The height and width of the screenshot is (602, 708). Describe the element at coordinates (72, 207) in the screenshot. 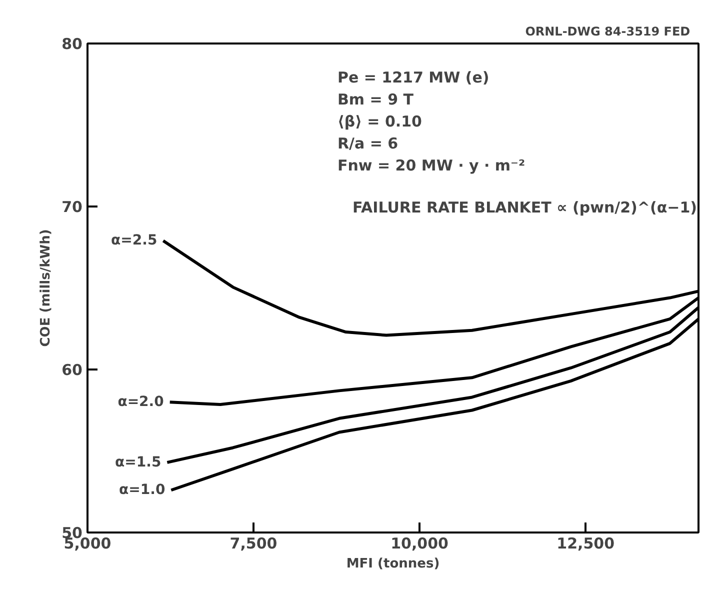

I see `y-tick-label: 70` at that location.